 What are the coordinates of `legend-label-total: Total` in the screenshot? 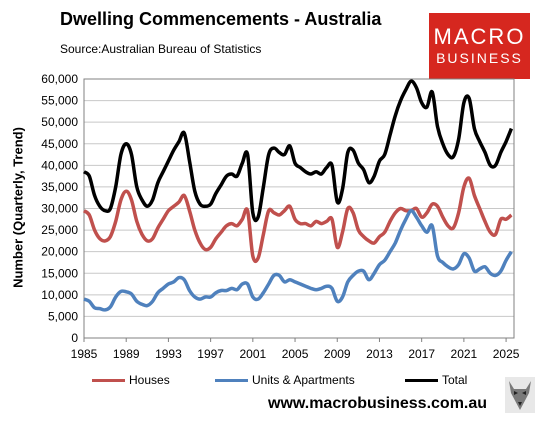 It's located at (455, 380).